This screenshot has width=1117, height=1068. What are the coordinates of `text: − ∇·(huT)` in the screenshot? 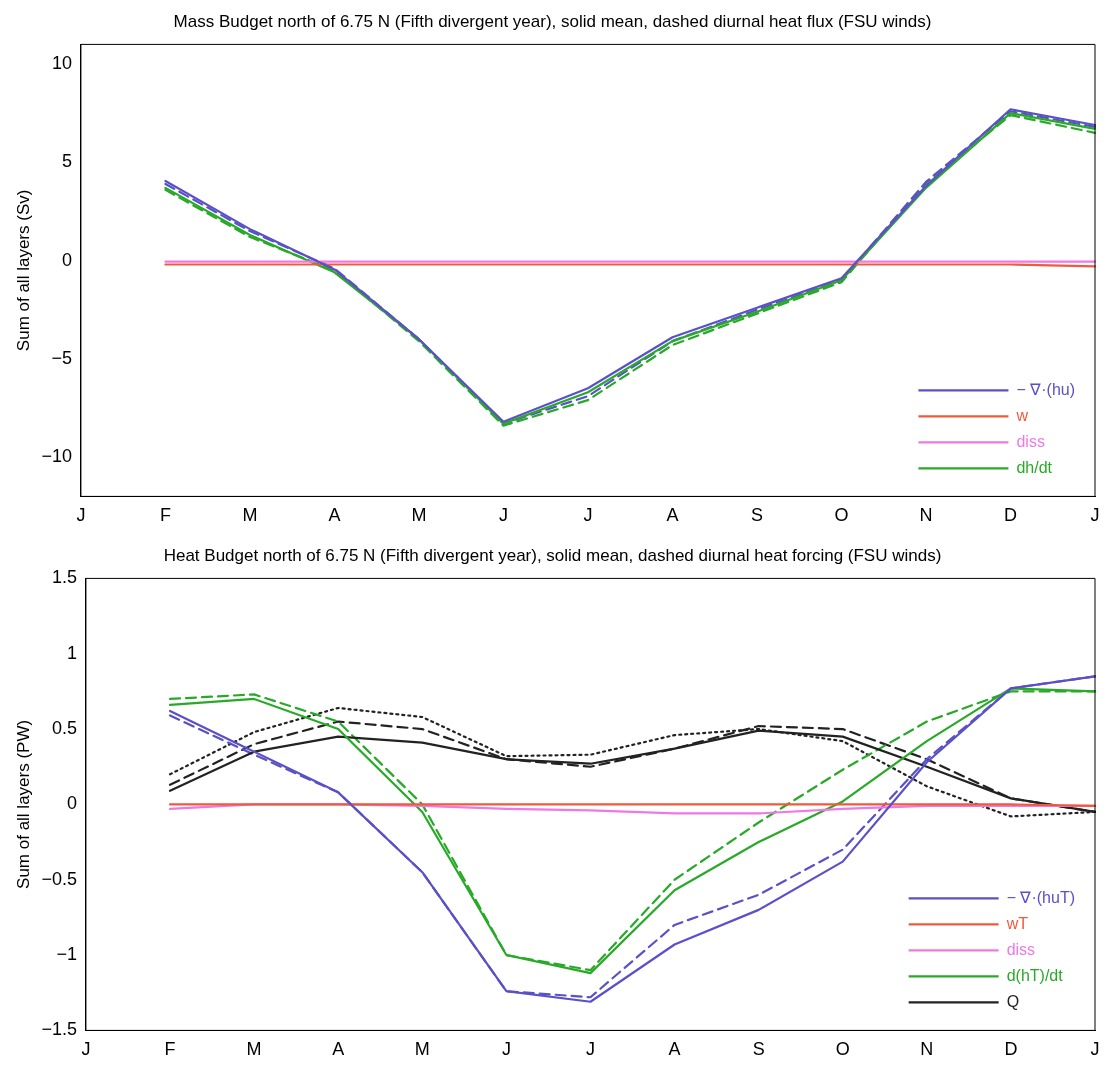 It's located at (1040, 897).